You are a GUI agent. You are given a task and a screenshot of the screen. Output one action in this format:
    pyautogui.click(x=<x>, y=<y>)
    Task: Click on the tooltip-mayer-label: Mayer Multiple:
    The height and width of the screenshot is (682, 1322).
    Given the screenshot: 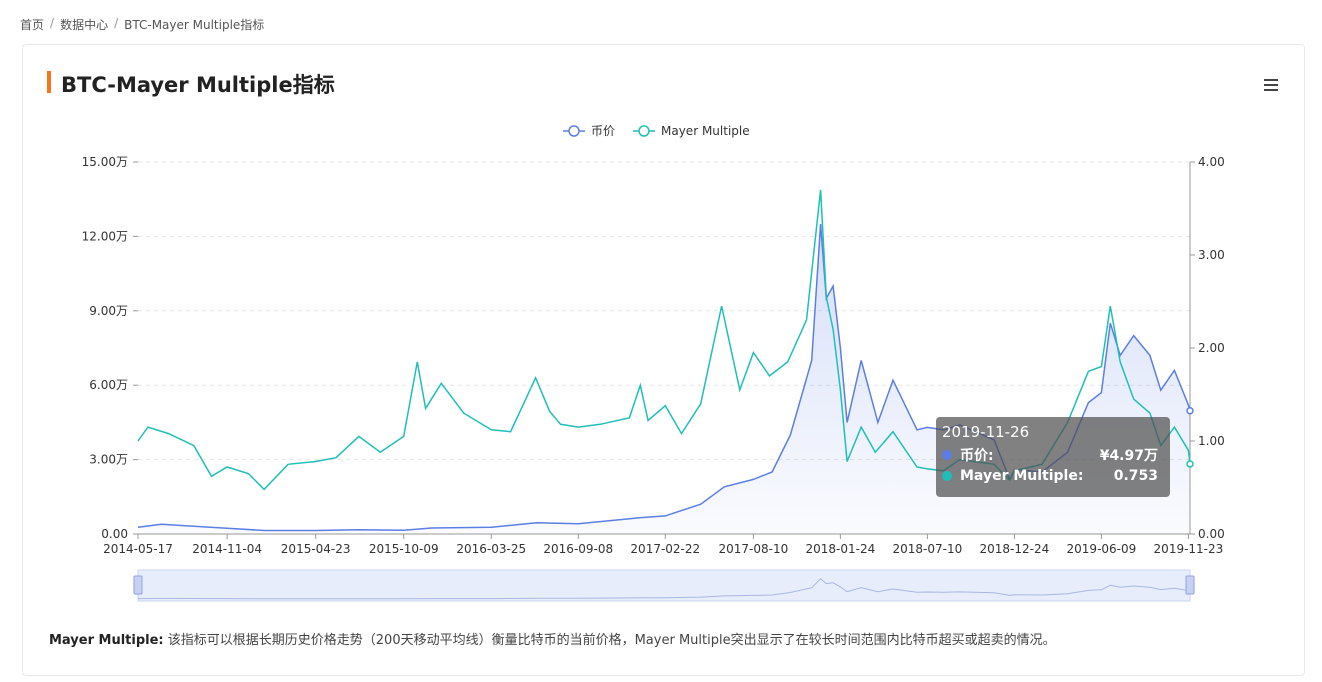 What is the action you would take?
    pyautogui.click(x=1022, y=476)
    